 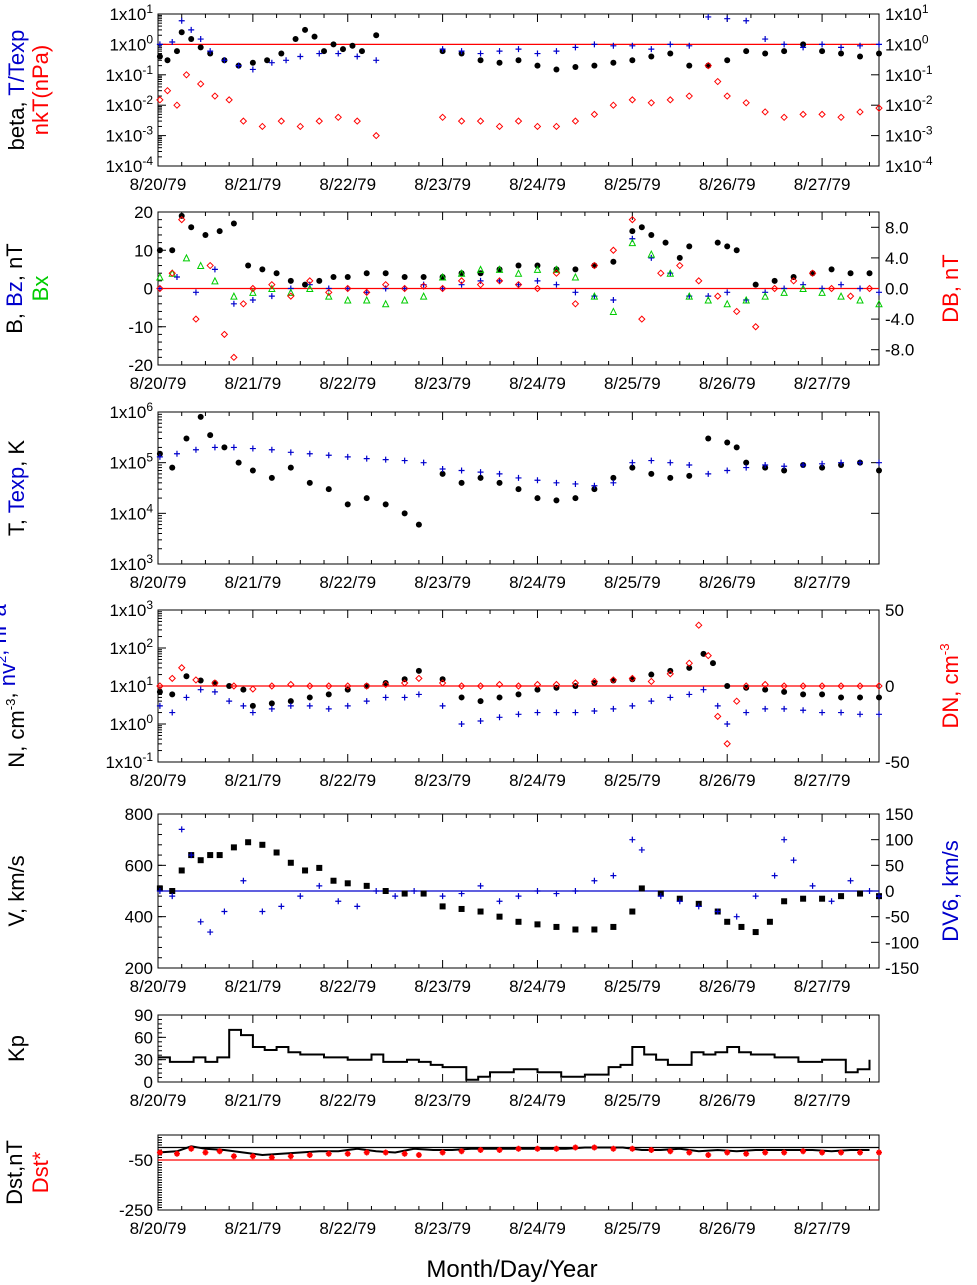 I want to click on y-tick-label: 1x10², so click(x=131, y=647).